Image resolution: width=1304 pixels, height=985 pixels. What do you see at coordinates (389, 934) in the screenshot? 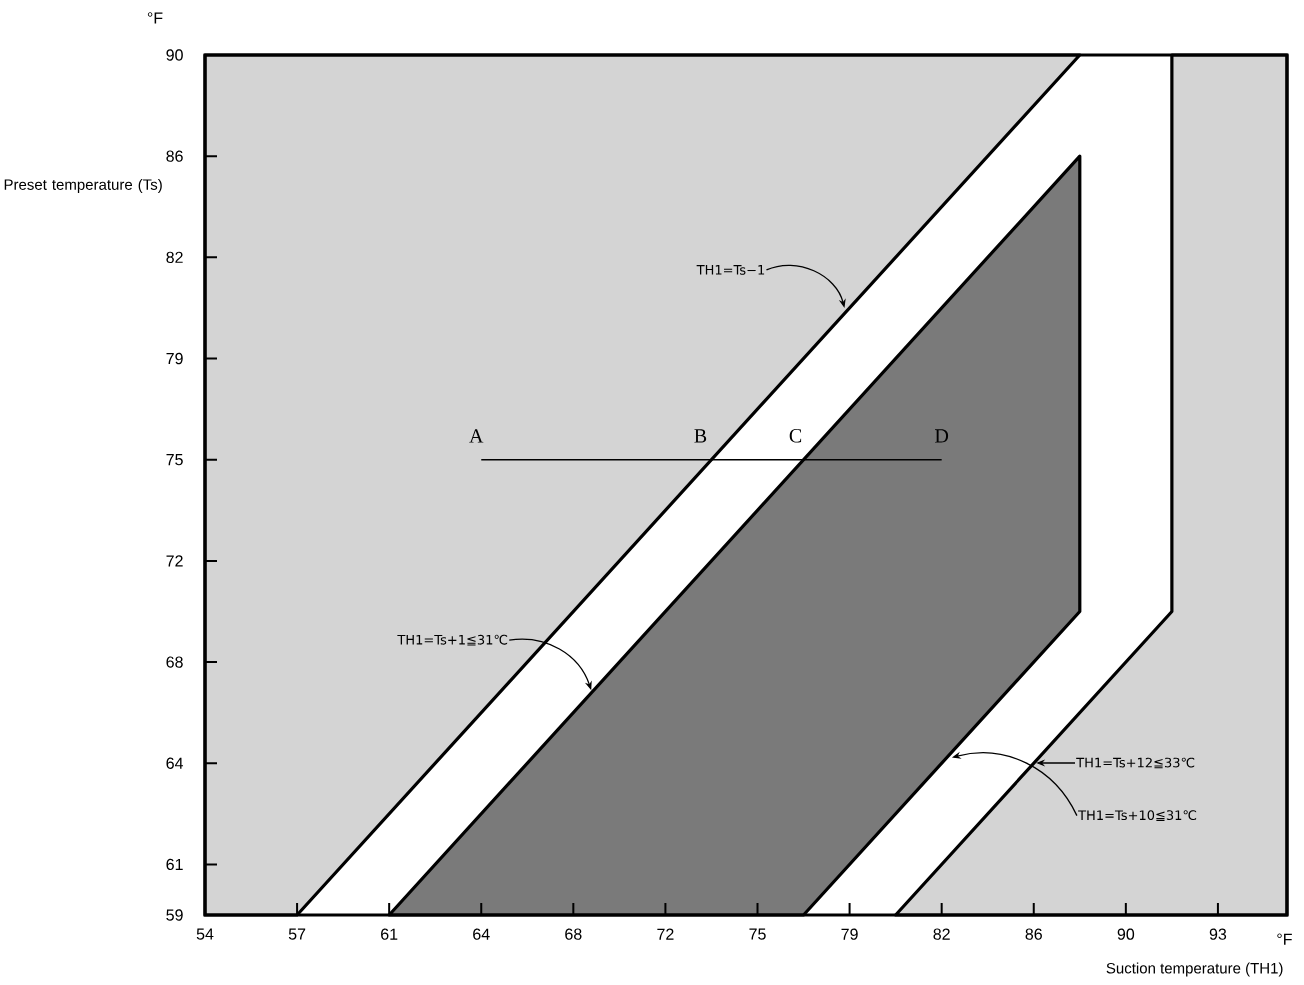
I see `x-tick-label: 61` at bounding box center [389, 934].